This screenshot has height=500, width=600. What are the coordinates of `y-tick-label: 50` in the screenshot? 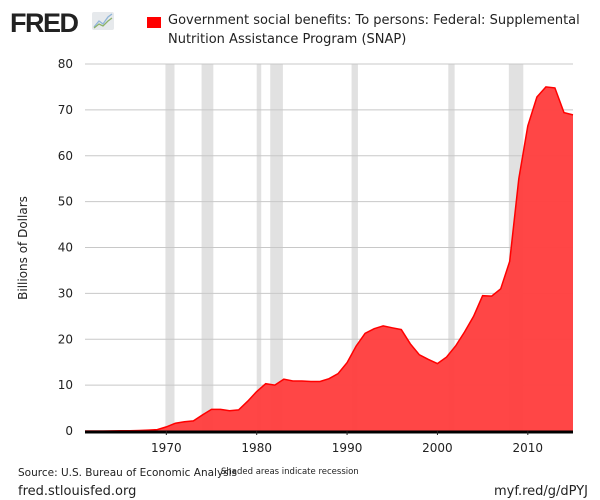 It's located at (65, 202).